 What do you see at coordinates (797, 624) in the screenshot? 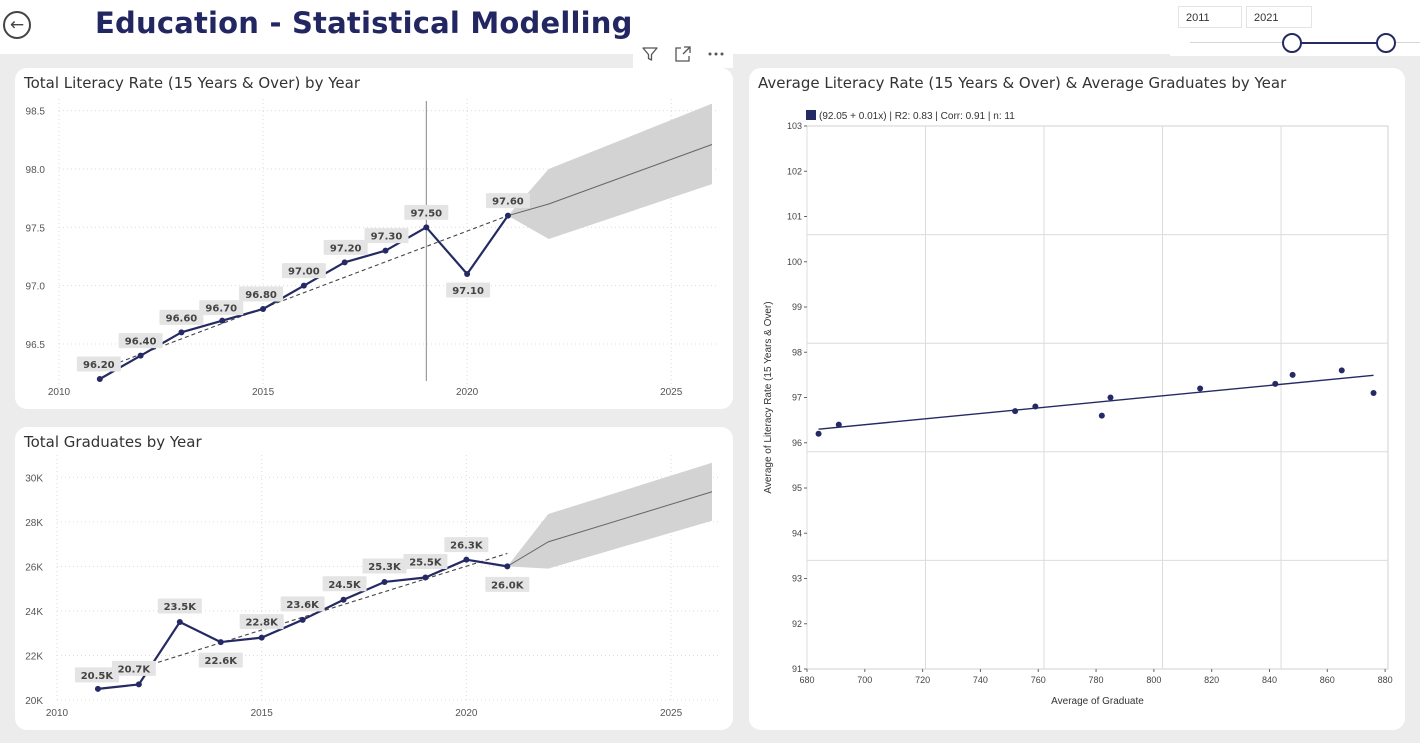
I see `y-tick-label: 92` at bounding box center [797, 624].